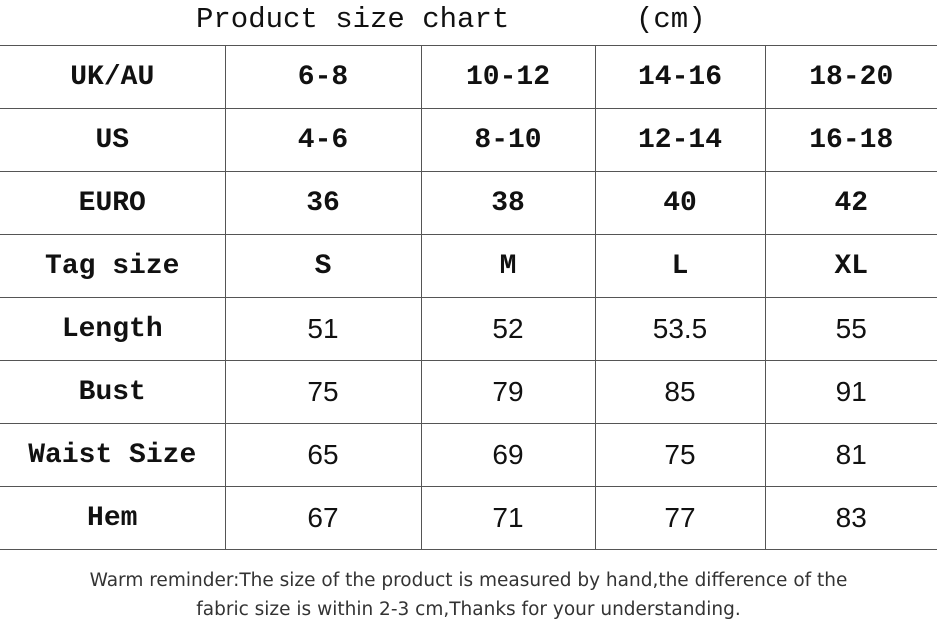  I want to click on table-cell: 77, so click(680, 518).